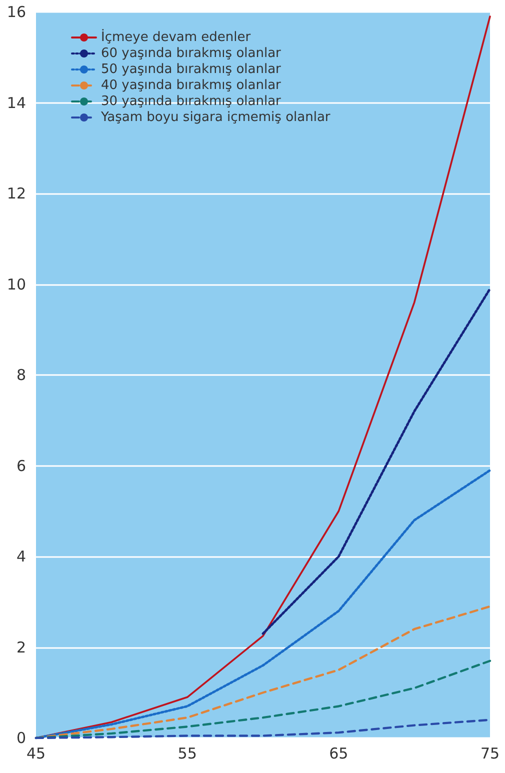  What do you see at coordinates (21, 738) in the screenshot?
I see `y-tick-label: 0` at bounding box center [21, 738].